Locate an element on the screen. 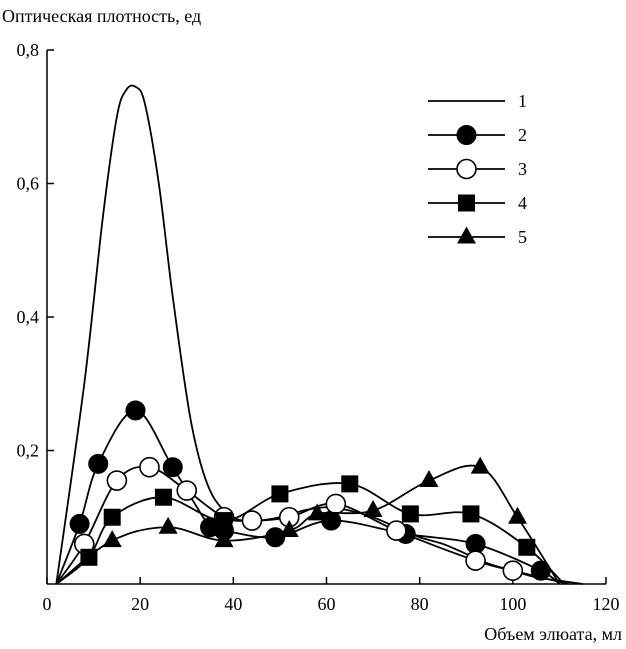 The width and height of the screenshot is (626, 649). legend-label: 5 is located at coordinates (522, 237).